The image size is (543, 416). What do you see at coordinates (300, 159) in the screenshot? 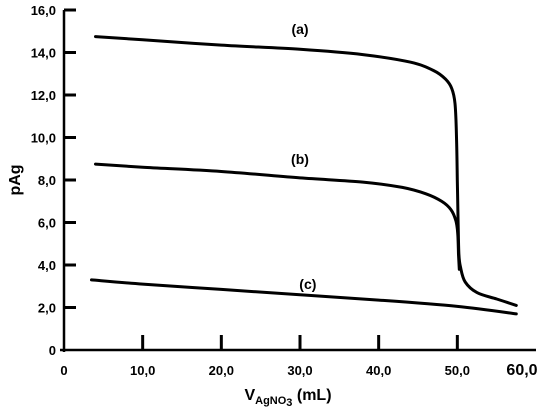
I see `curve-label-b: (b)` at bounding box center [300, 159].